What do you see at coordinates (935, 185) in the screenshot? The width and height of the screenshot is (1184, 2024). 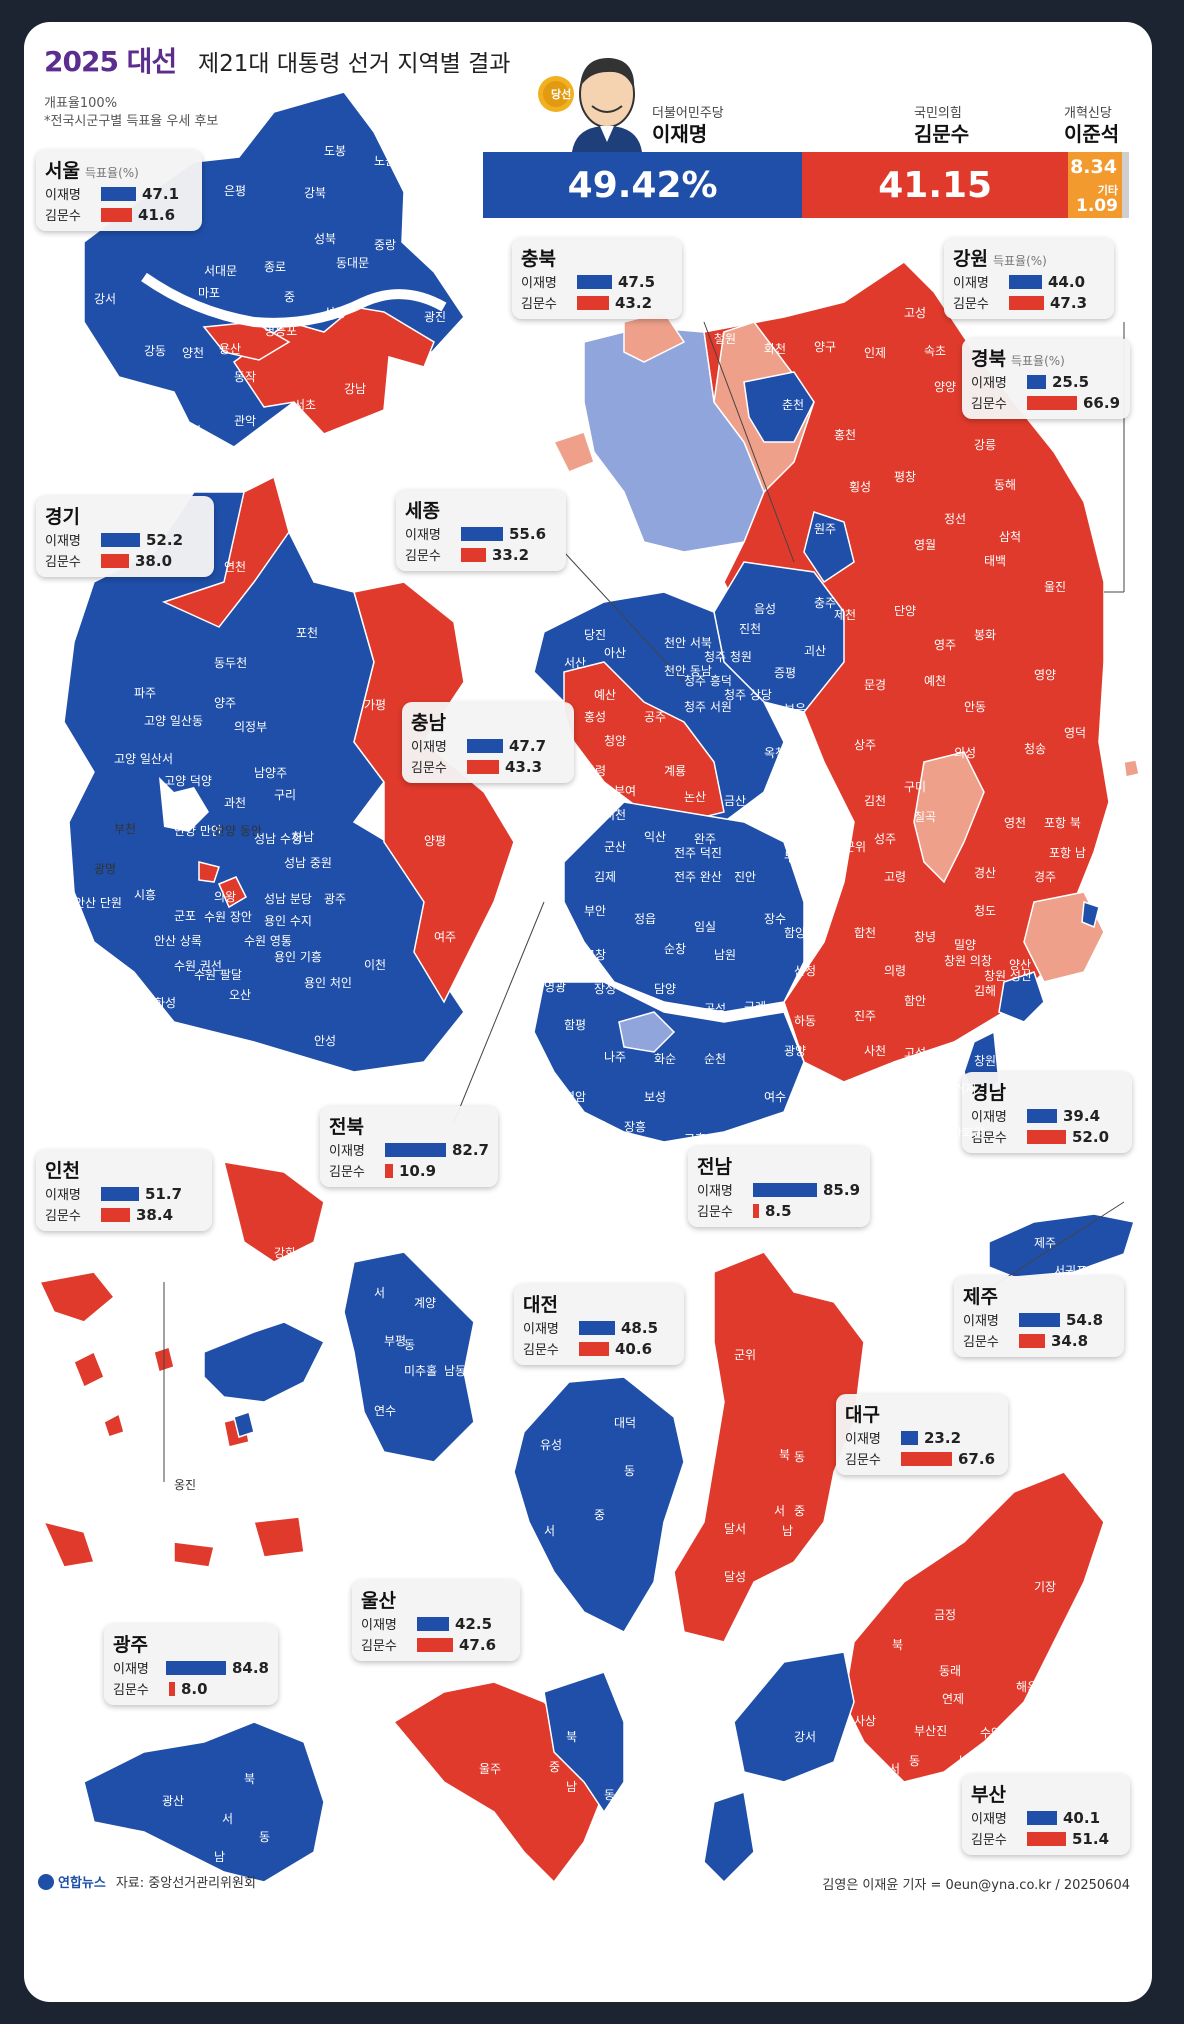 I see `kim-share: 41.15` at bounding box center [935, 185].